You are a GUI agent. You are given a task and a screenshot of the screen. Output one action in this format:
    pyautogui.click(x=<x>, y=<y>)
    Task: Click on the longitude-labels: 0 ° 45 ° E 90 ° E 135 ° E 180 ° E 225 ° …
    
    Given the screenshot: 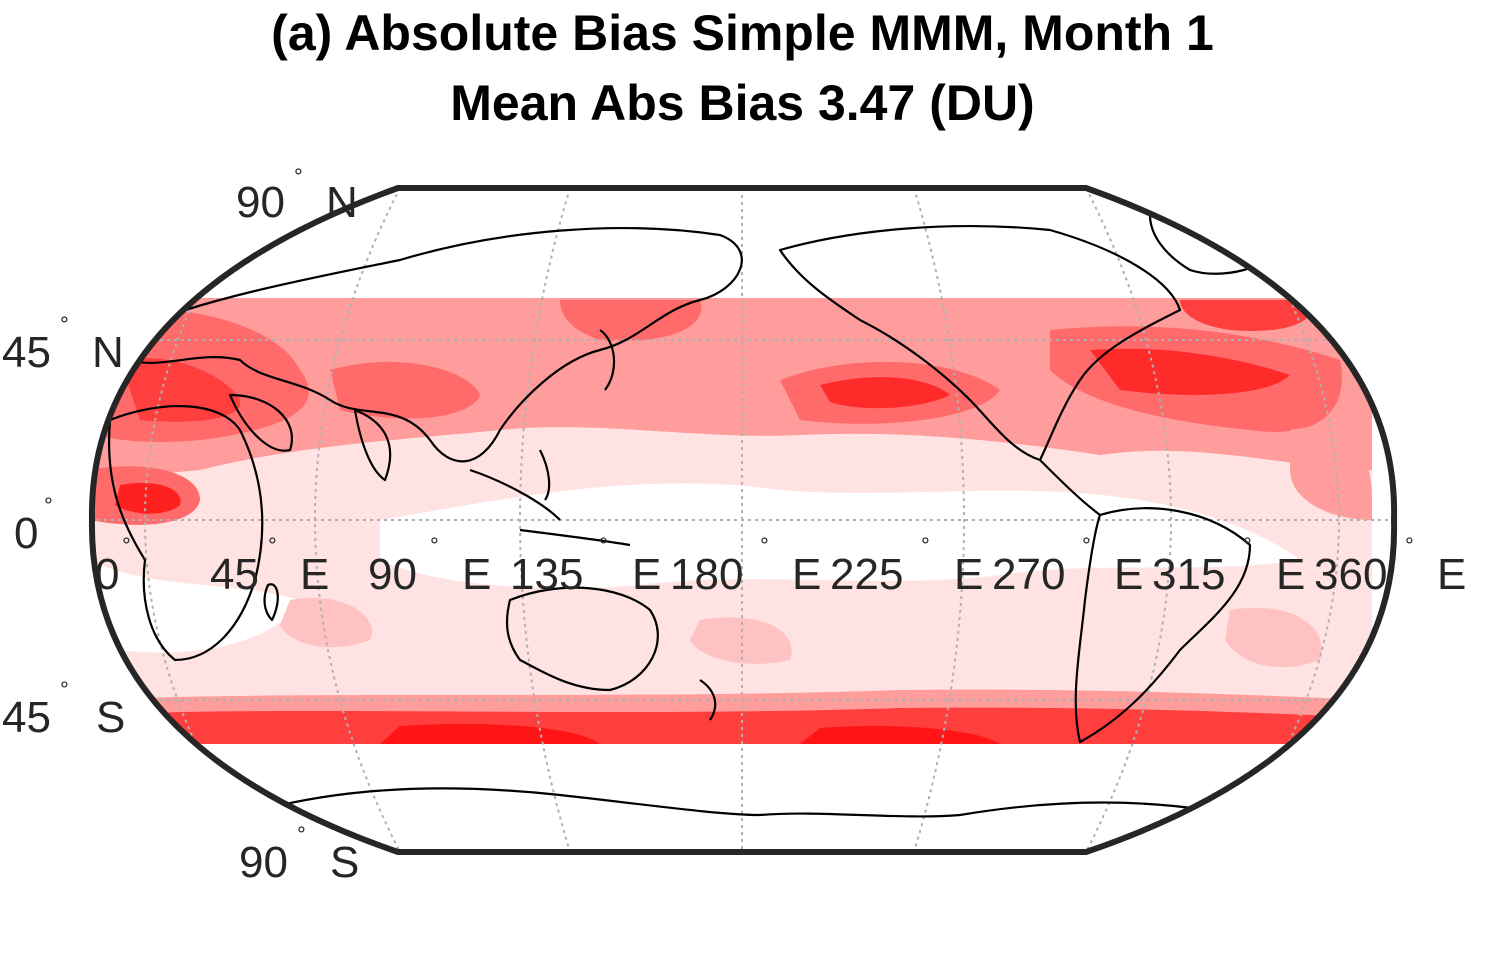 What is the action you would take?
    pyautogui.click(x=780, y=566)
    